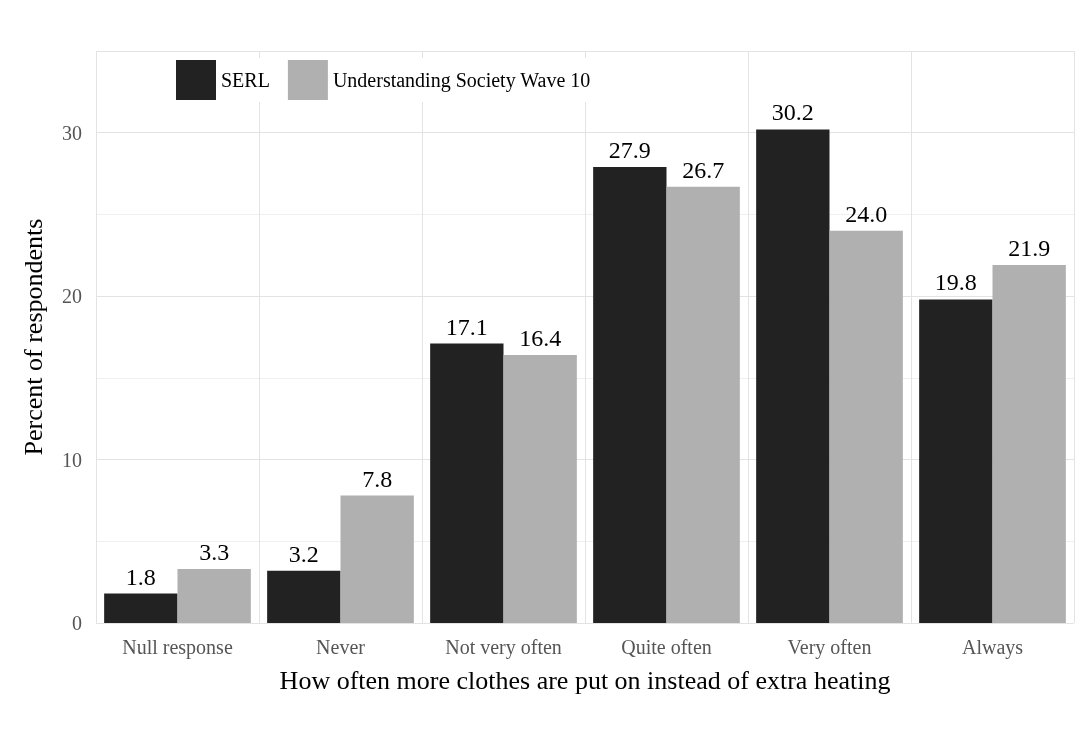 Image resolution: width=1092 pixels, height=734 pixels. I want to click on y-tick-label: 0, so click(77, 623).